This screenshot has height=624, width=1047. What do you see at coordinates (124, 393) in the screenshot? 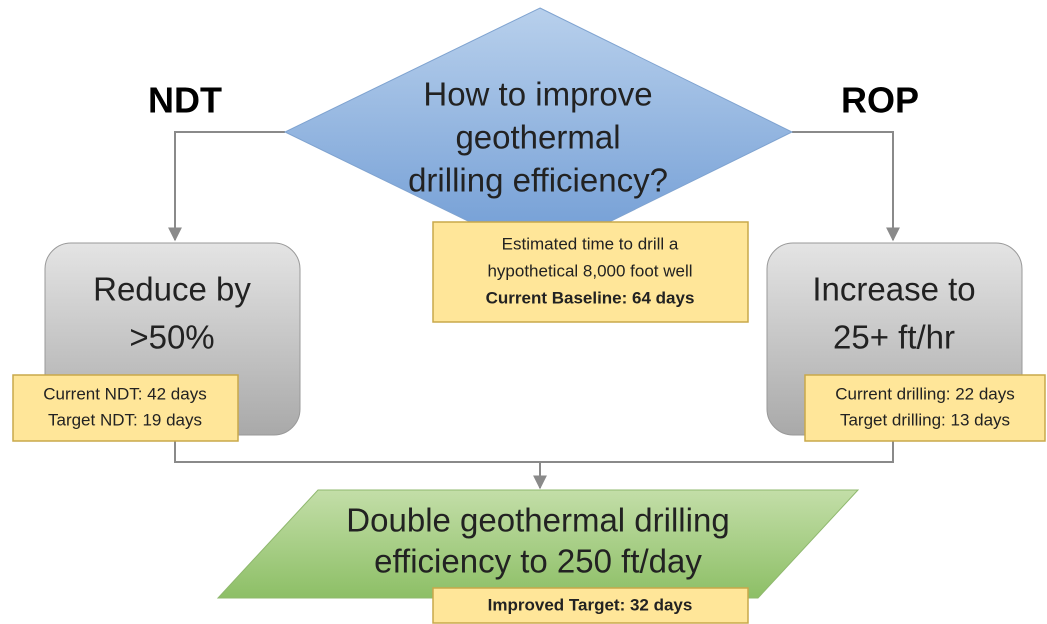
I see `note-text: Current NDT: 42 days` at bounding box center [124, 393].